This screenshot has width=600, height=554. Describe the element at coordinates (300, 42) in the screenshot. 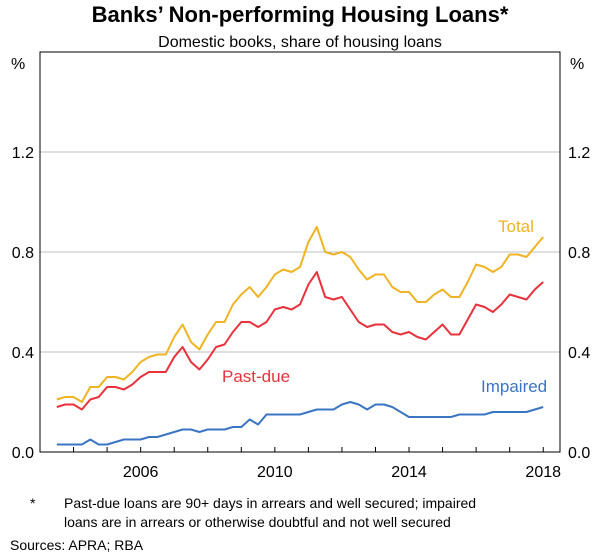

I see `chart-subtitle: Domestic books, share of housing loans` at that location.